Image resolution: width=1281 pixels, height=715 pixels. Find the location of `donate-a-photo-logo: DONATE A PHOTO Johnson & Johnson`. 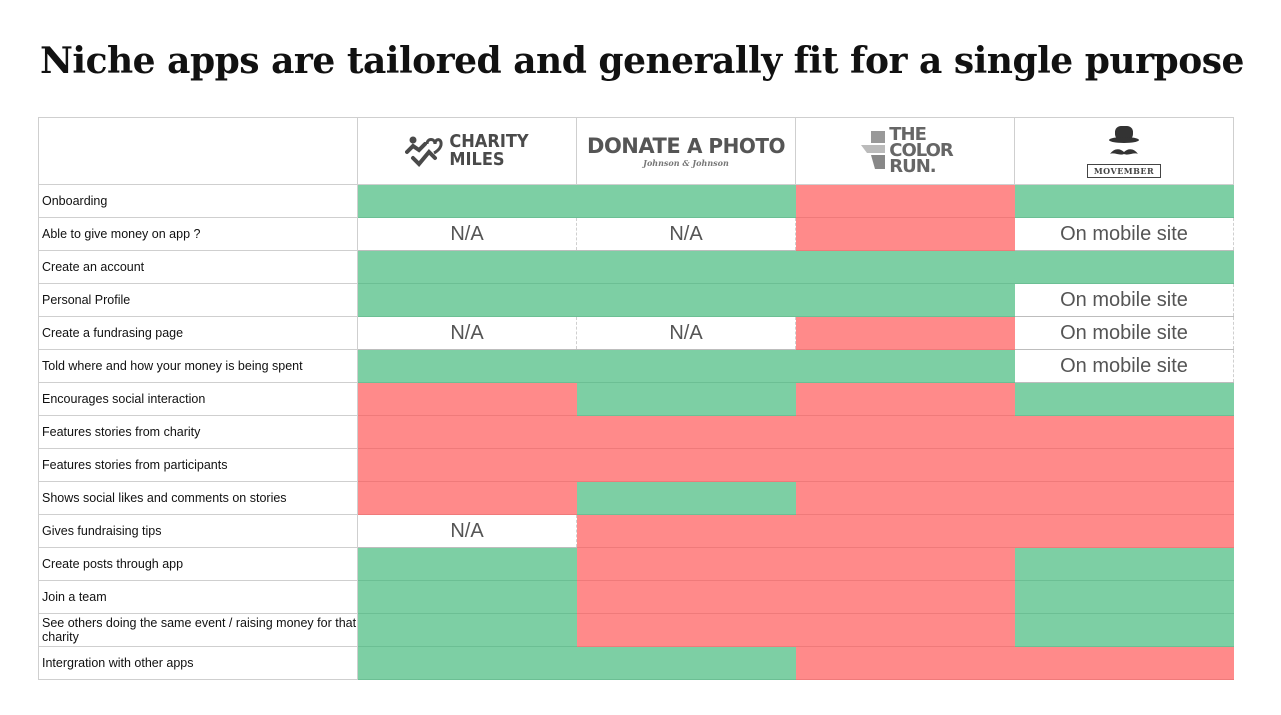

donate-a-photo-logo: DONATE A PHOTO Johnson & Johnson is located at coordinates (686, 151).